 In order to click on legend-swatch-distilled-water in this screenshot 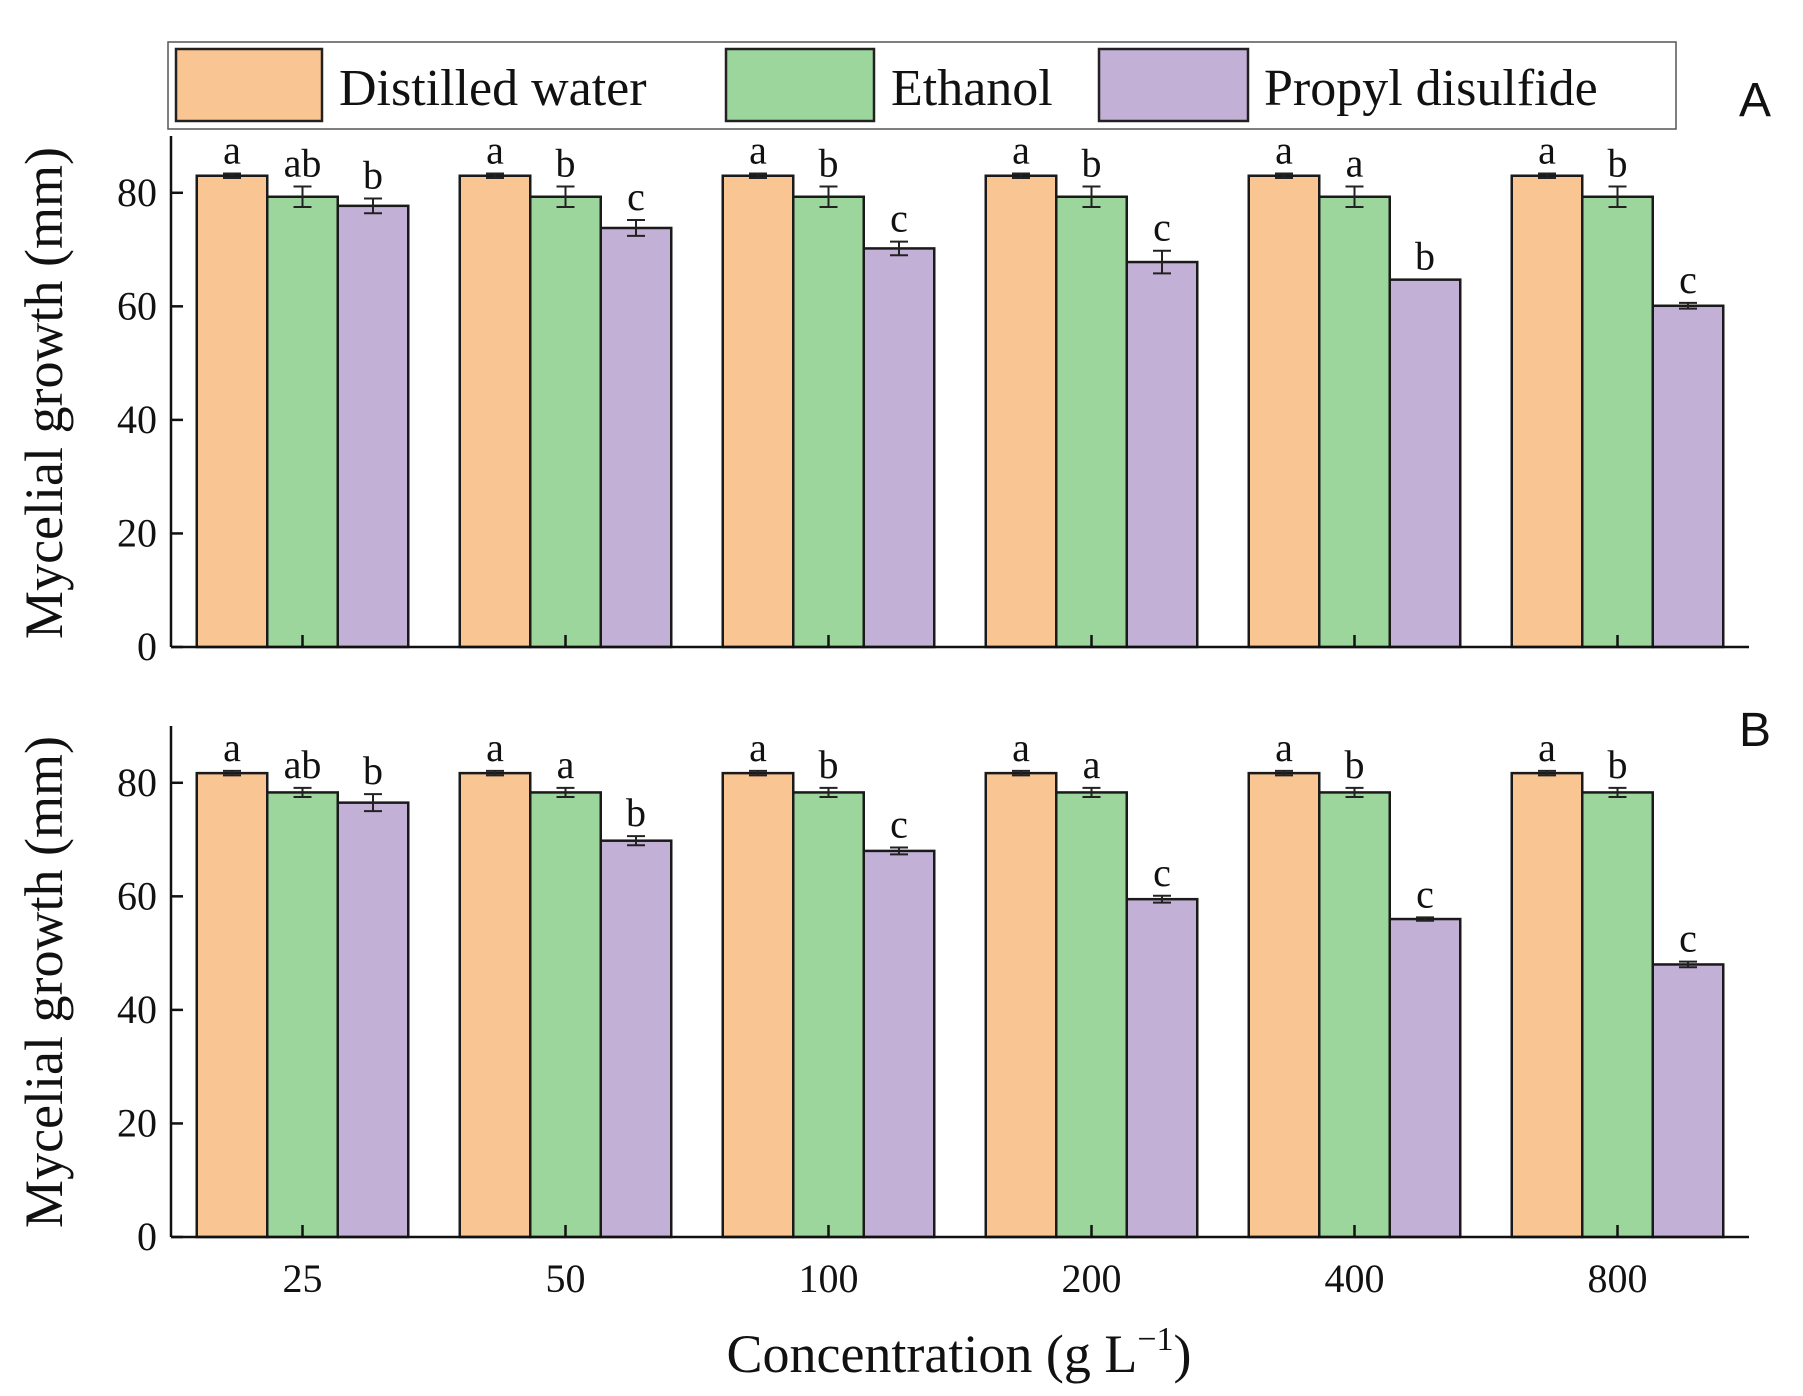, I will do `click(249, 85)`.